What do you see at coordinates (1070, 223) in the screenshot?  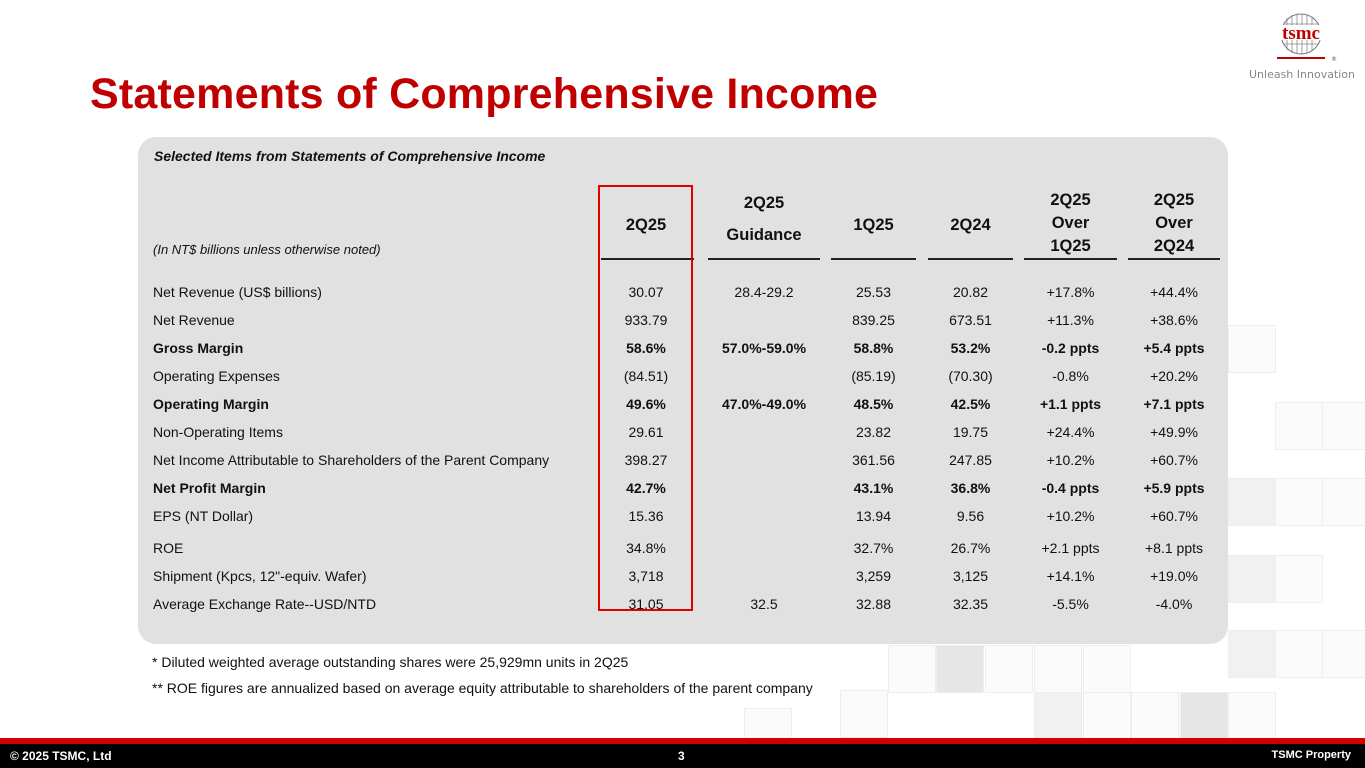 I see `header-qoq: 2Q25 Over 1Q25` at bounding box center [1070, 223].